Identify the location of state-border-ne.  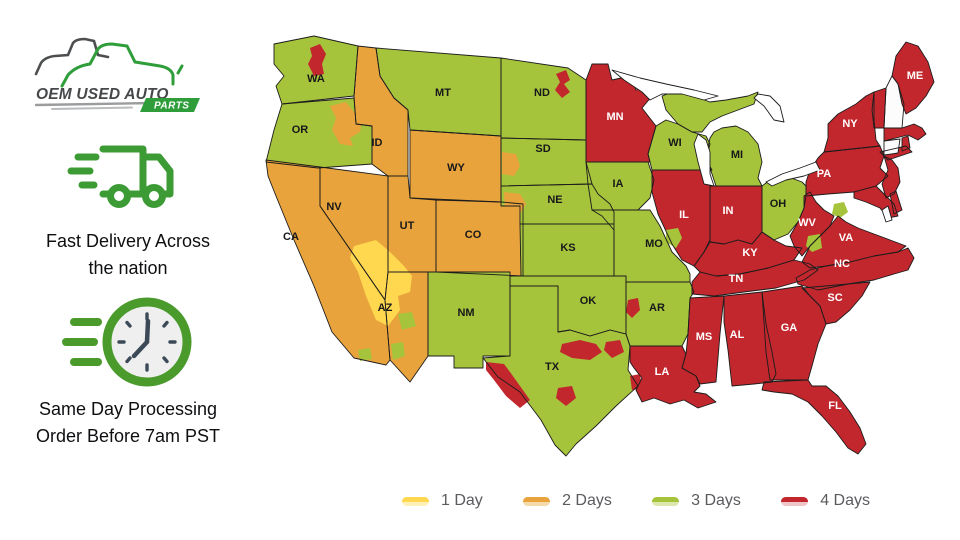
(557, 204).